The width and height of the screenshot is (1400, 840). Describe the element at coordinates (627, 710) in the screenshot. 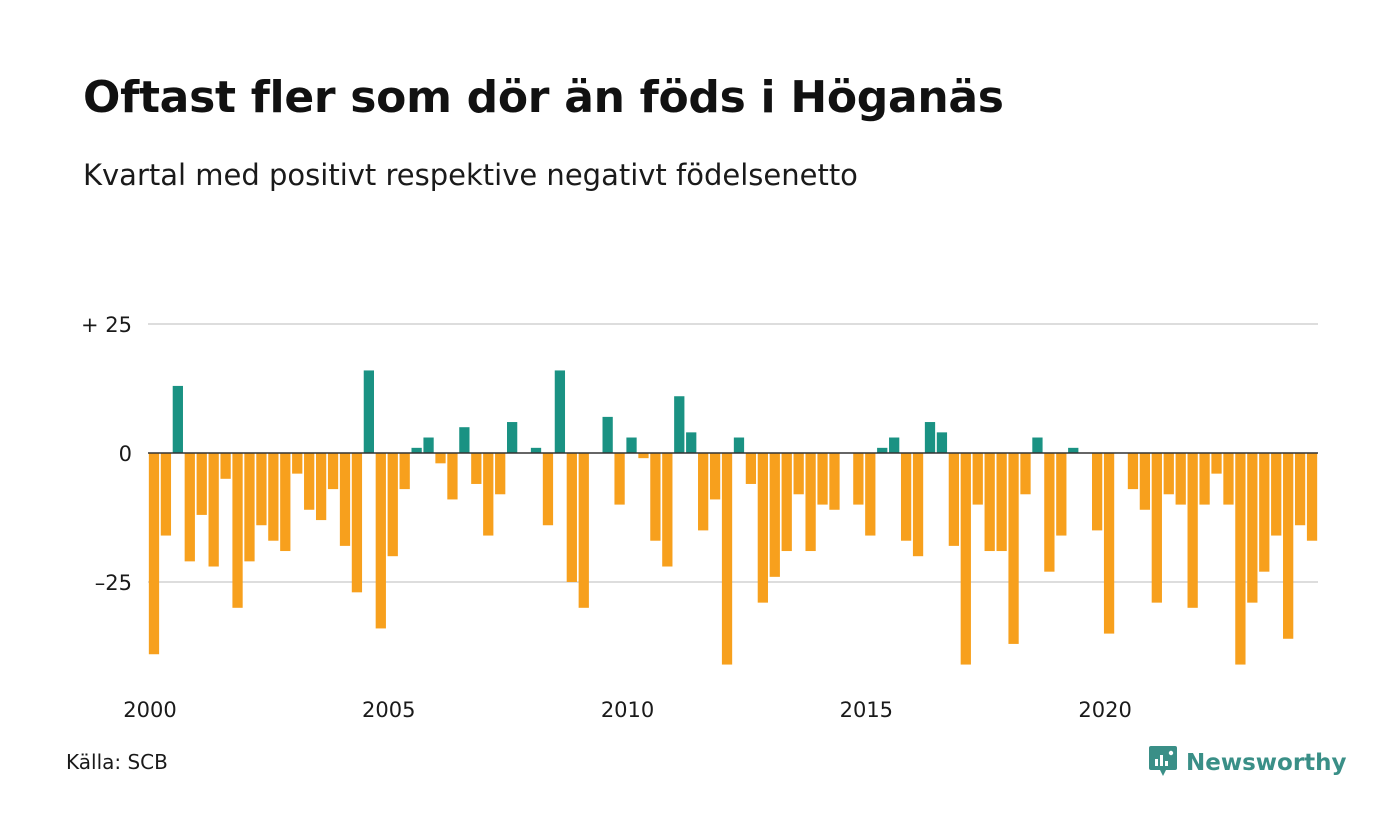

I see `x-tick-label: 2010` at that location.